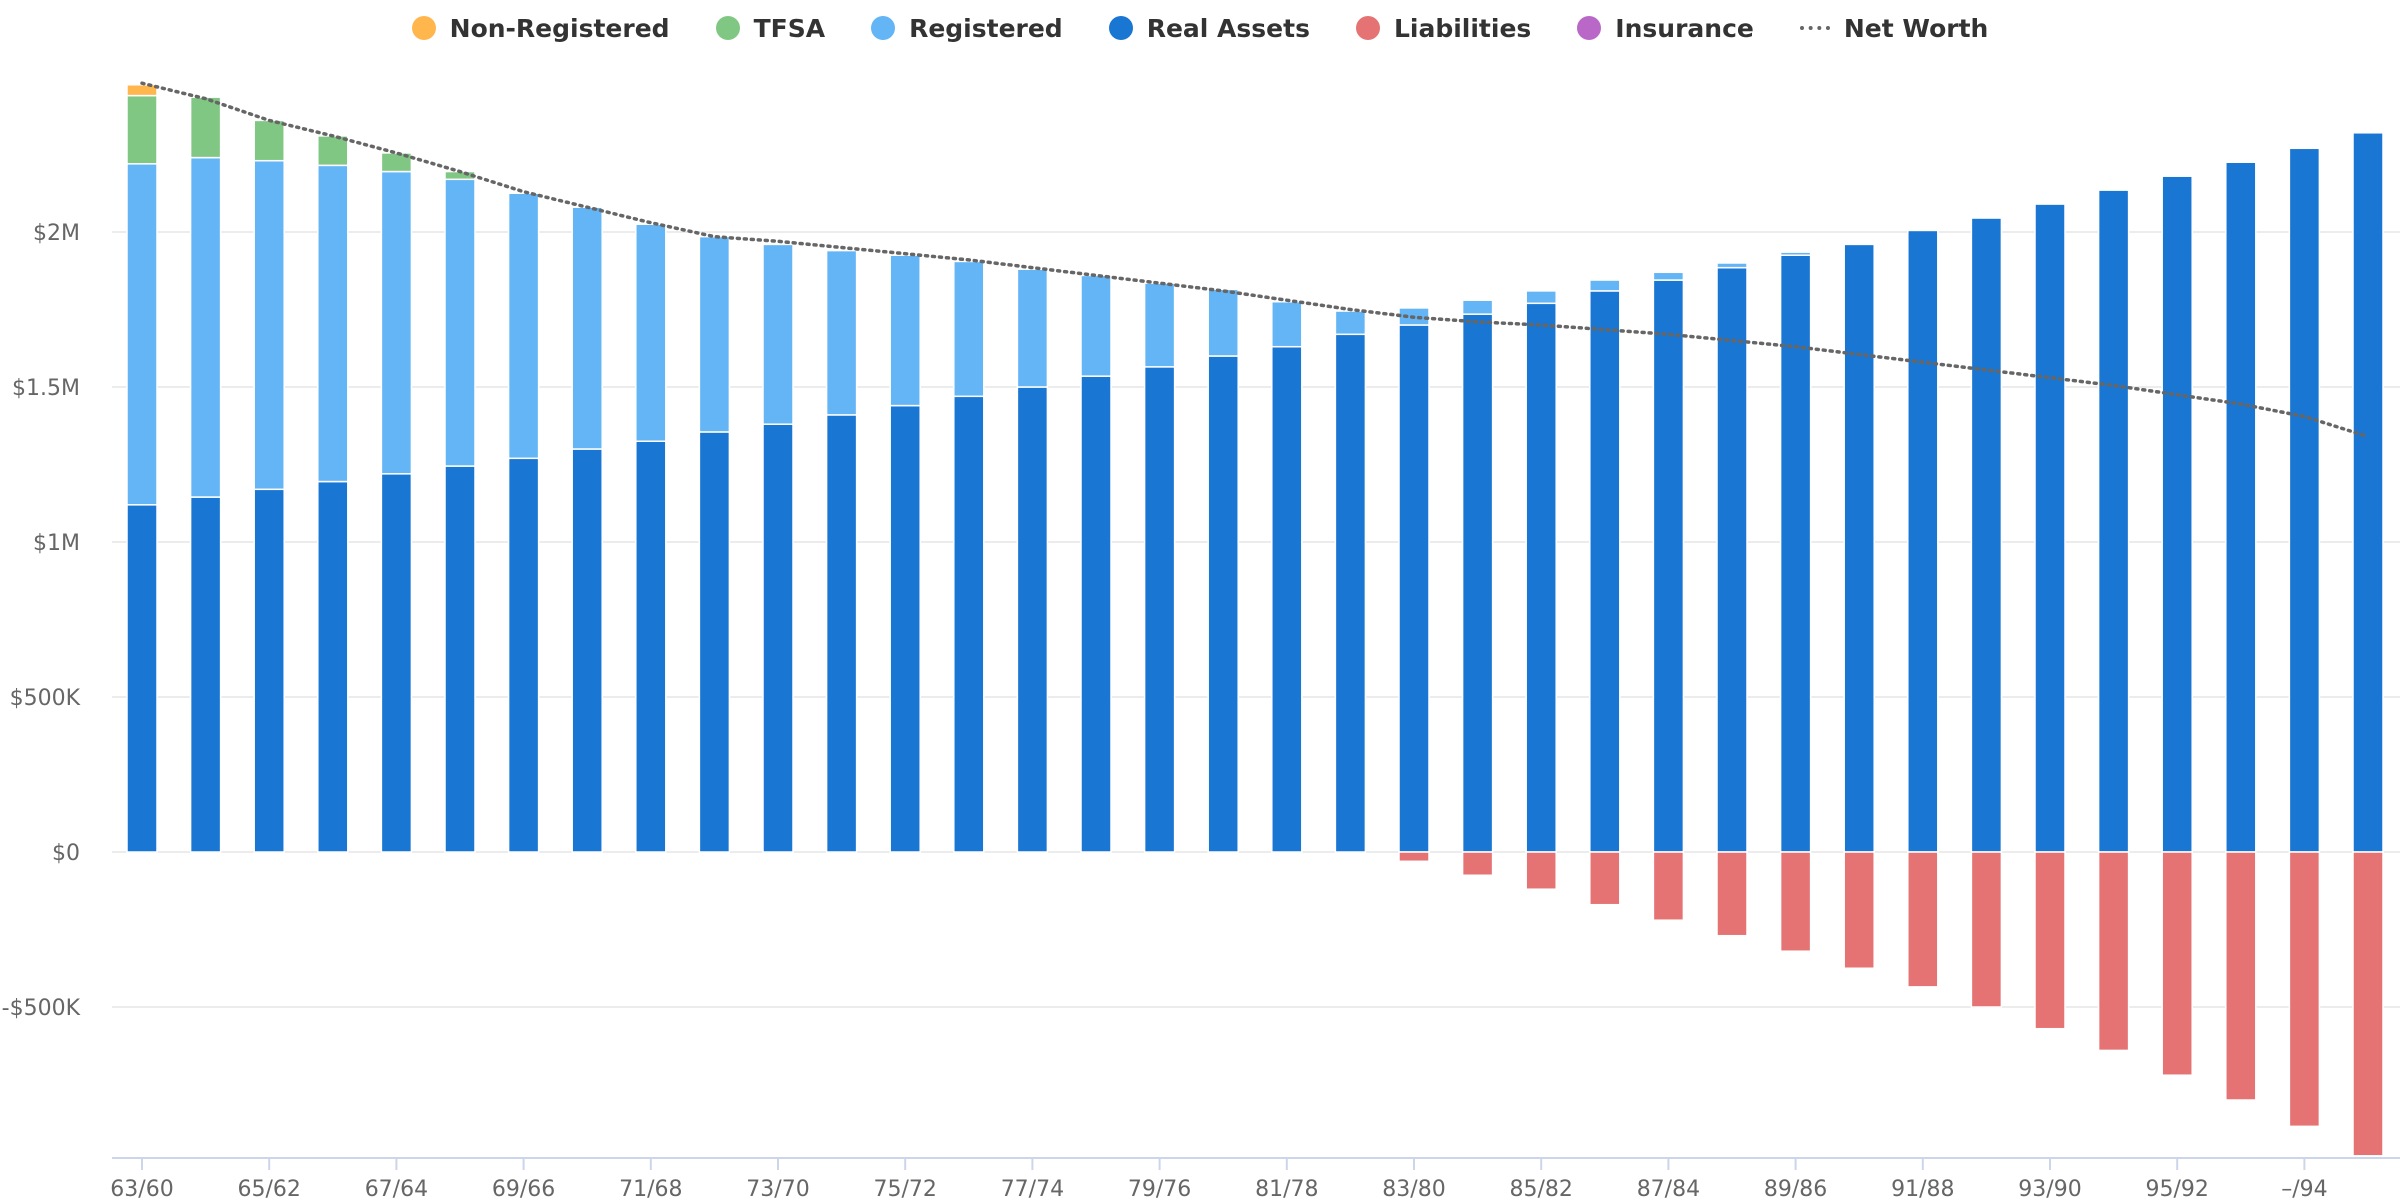 The width and height of the screenshot is (2400, 1200). I want to click on y-tick-label: $1.5M, so click(46, 388).